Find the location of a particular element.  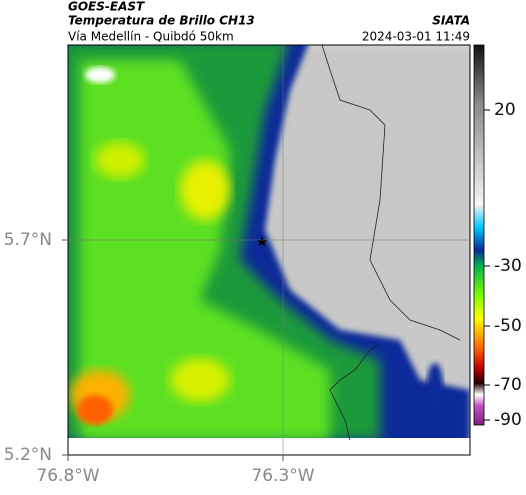

colorbar-tick-label: -70 is located at coordinates (508, 385).